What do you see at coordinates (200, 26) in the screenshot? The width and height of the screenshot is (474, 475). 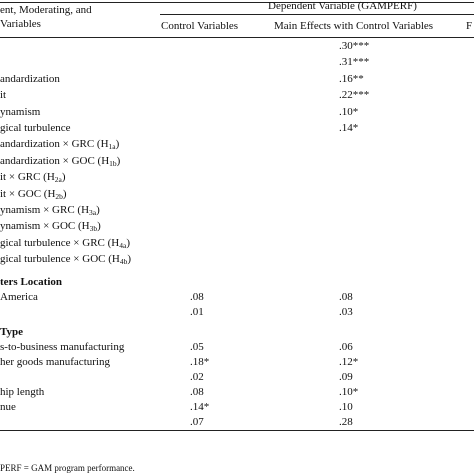 I see `column-header-control: Control Variables` at bounding box center [200, 26].